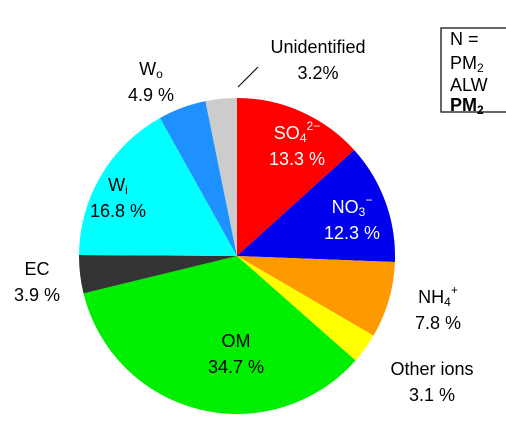  What do you see at coordinates (432, 395) in the screenshot?
I see `value-label: 3.1 %` at bounding box center [432, 395].